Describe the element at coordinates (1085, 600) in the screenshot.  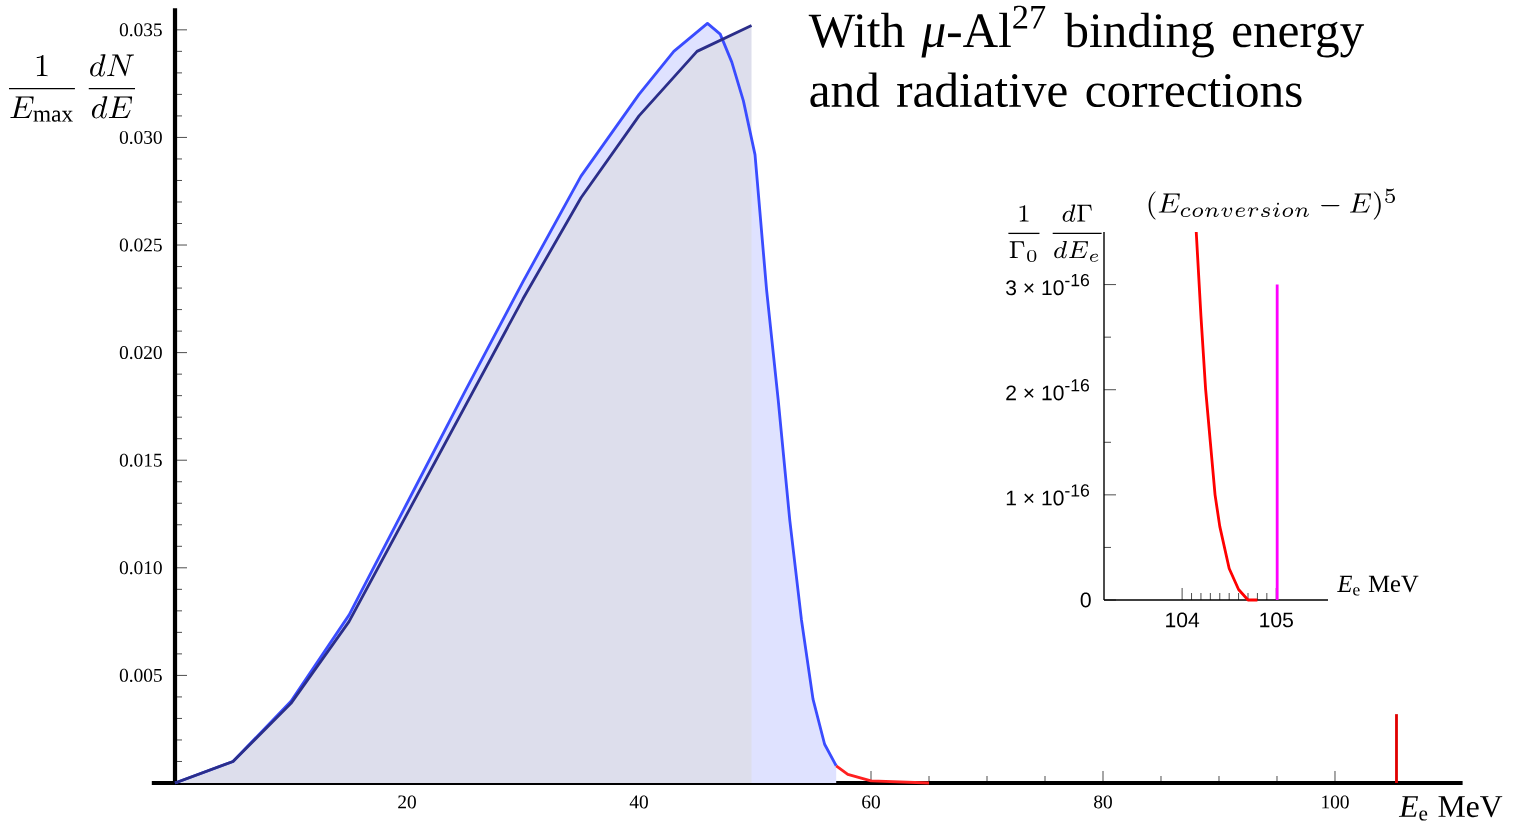
I see `y-tick-label: 0` at that location.